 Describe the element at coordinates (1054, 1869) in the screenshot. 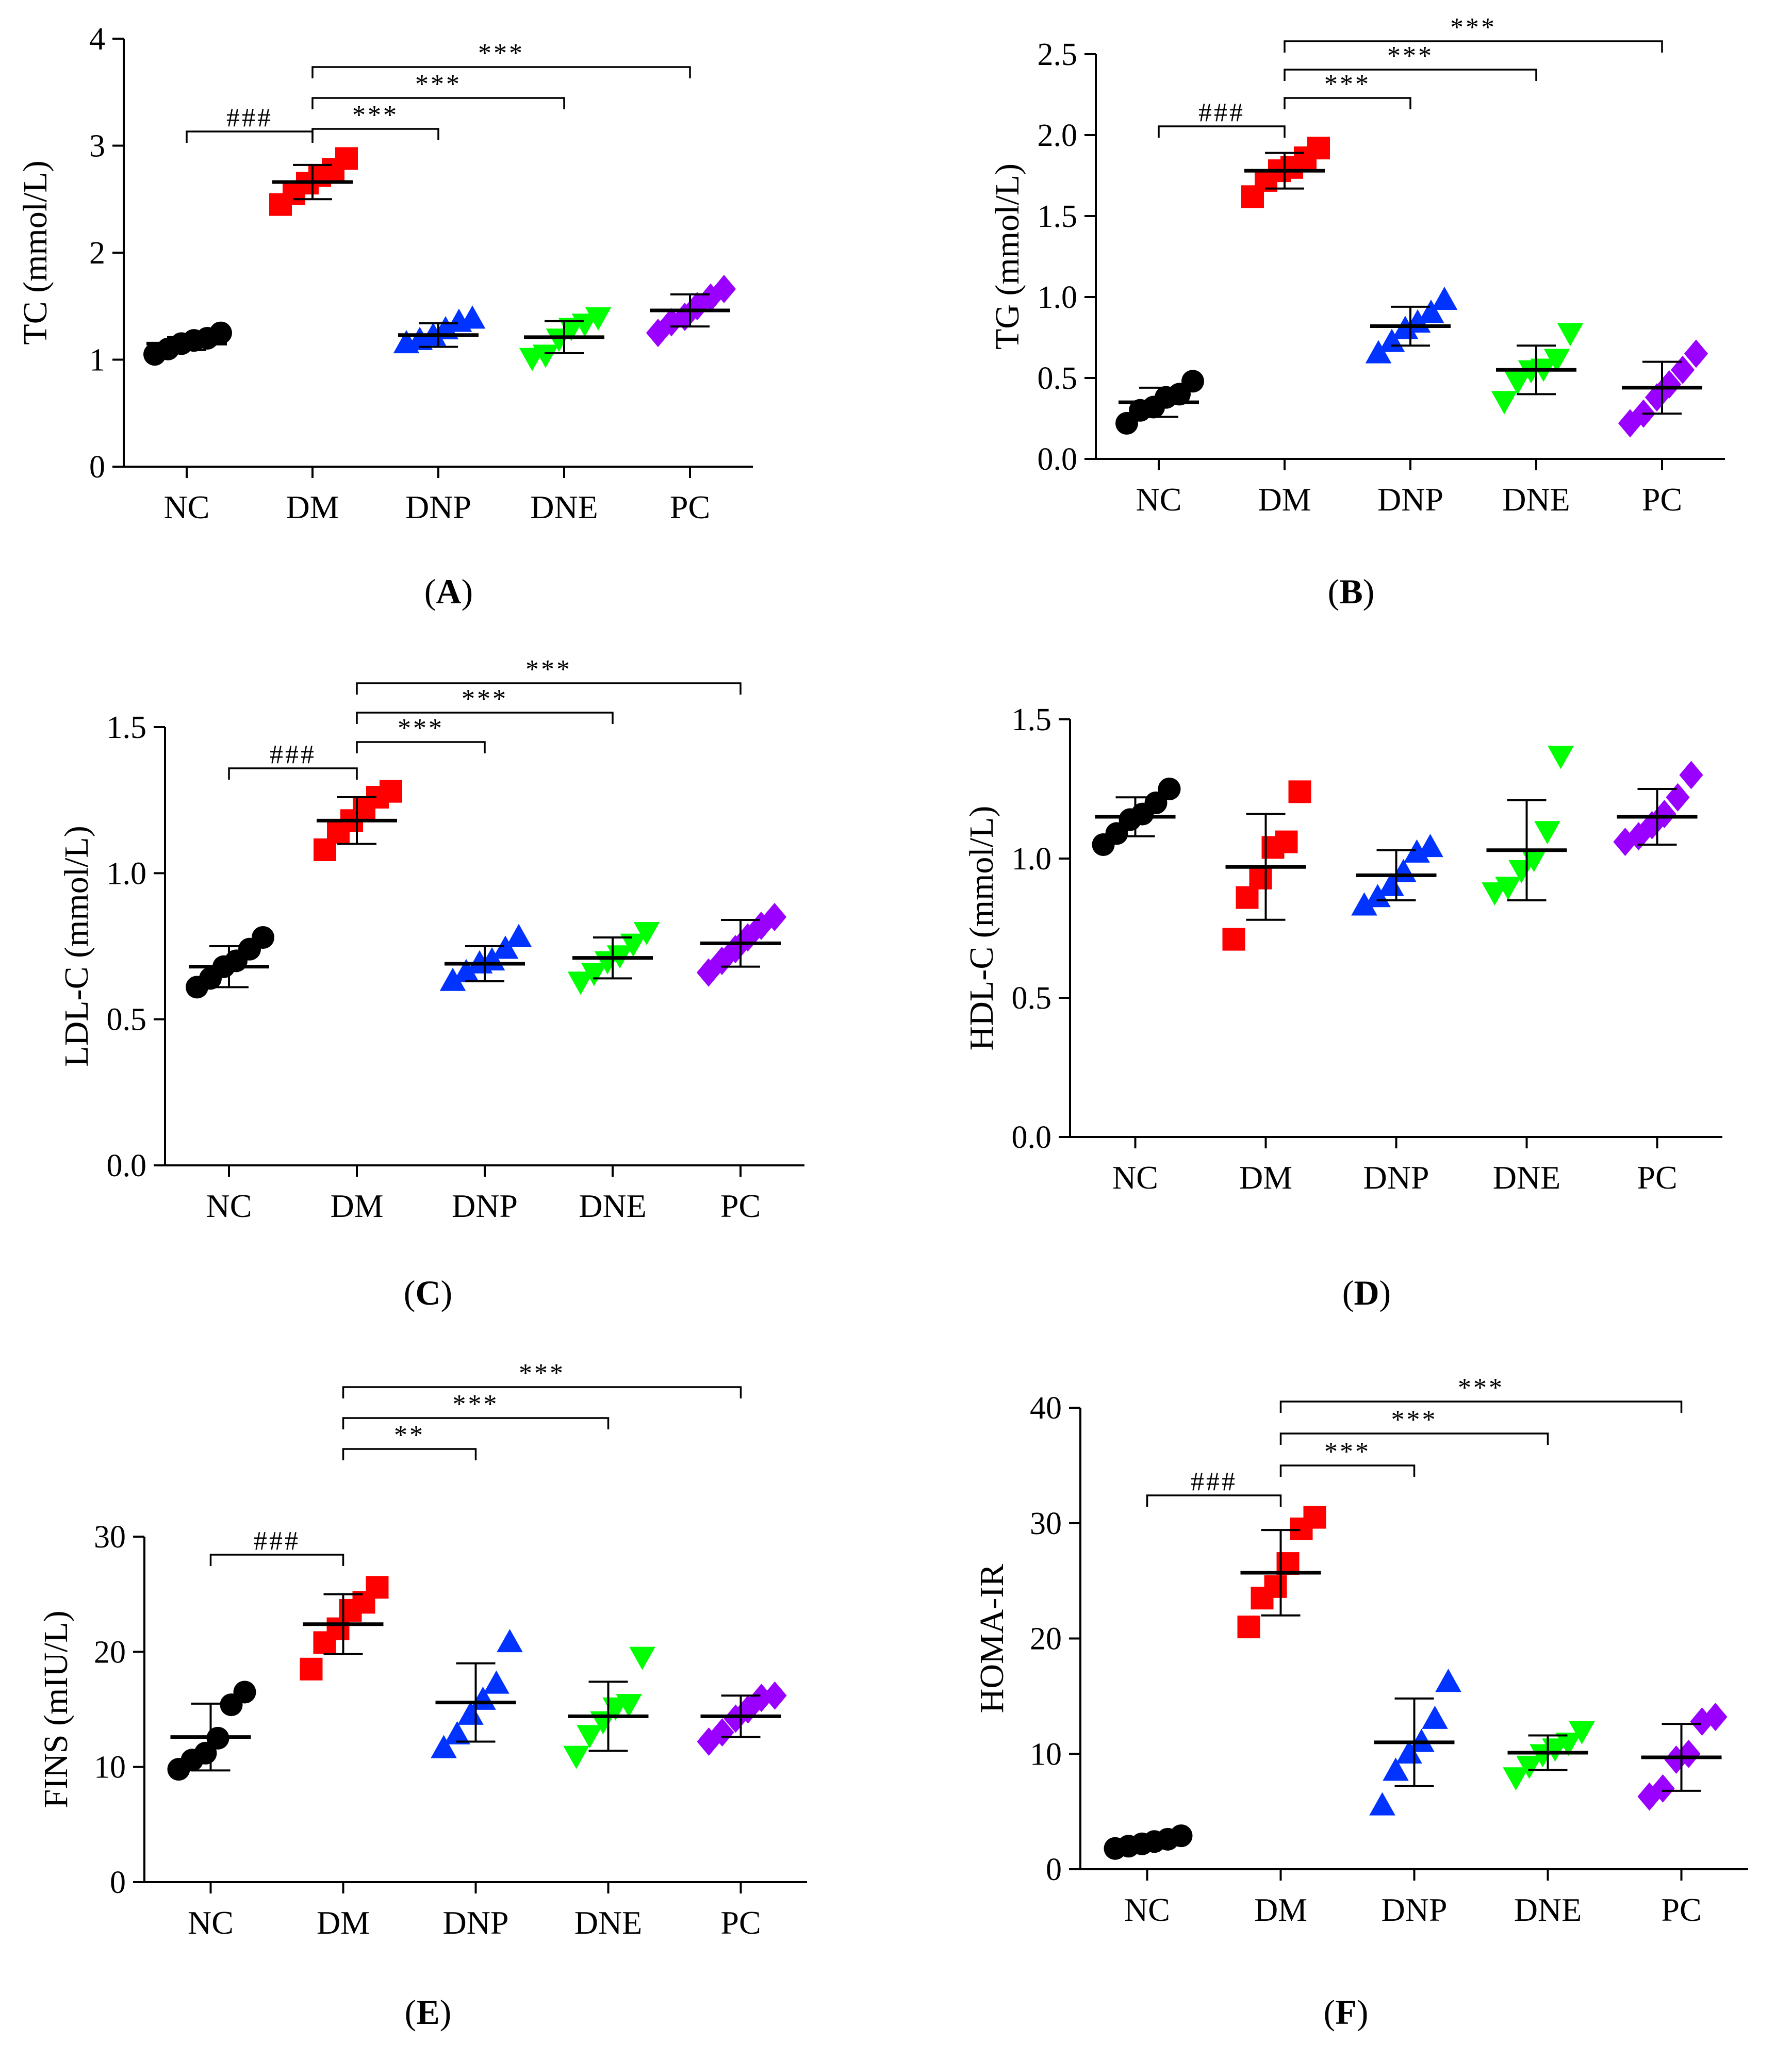

I see `y-tick-label: 0` at that location.